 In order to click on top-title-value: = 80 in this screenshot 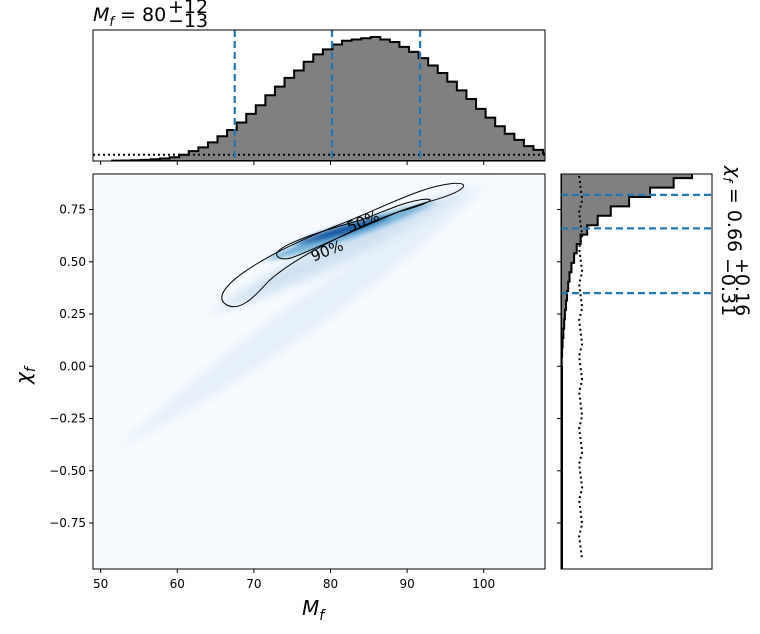, I will do `click(140, 15)`.